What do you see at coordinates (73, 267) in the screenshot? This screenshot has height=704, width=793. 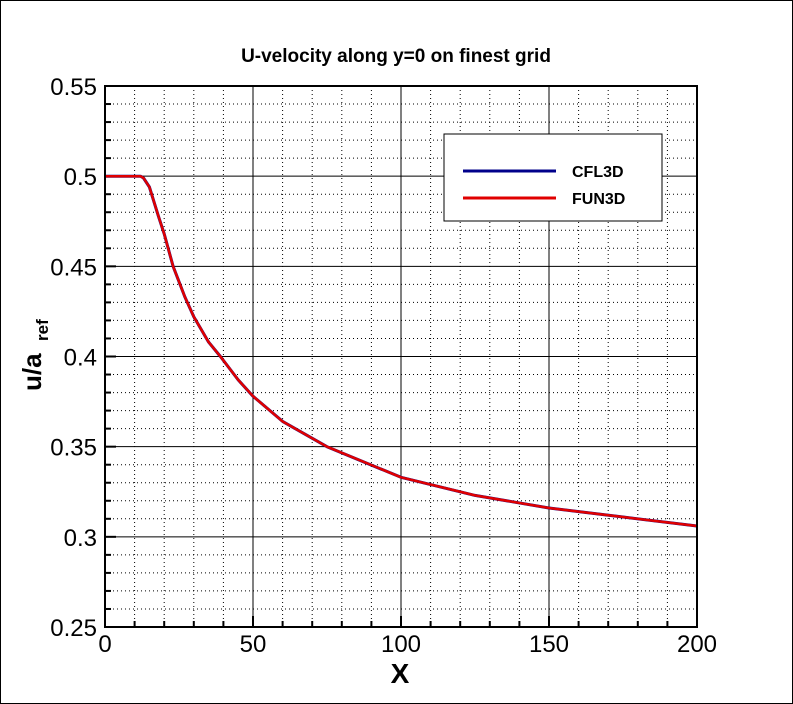 I see `y-tick-label: 0.45` at bounding box center [73, 267].